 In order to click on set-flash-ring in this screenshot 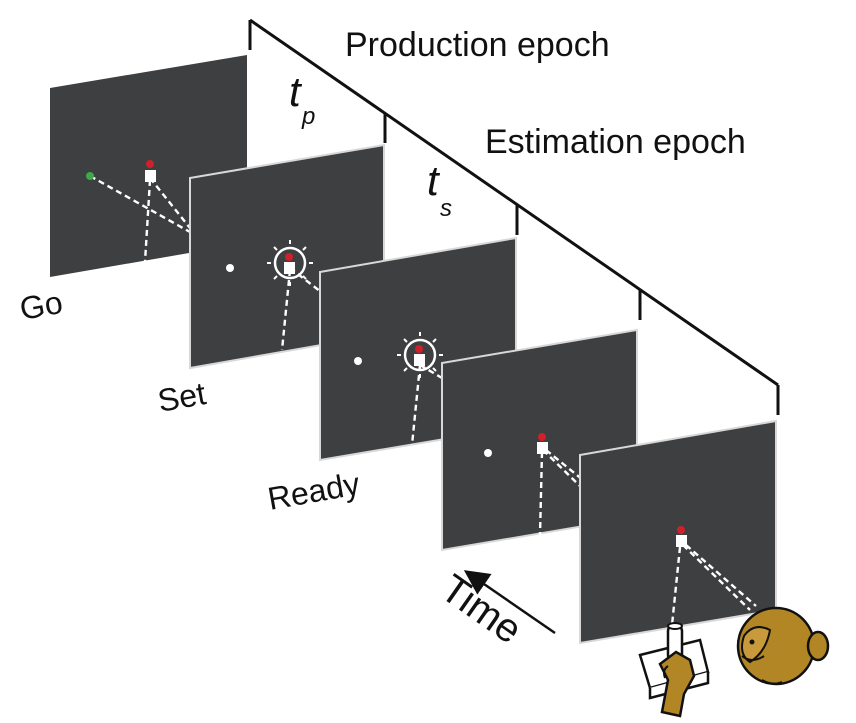, I will do `click(290, 263)`.